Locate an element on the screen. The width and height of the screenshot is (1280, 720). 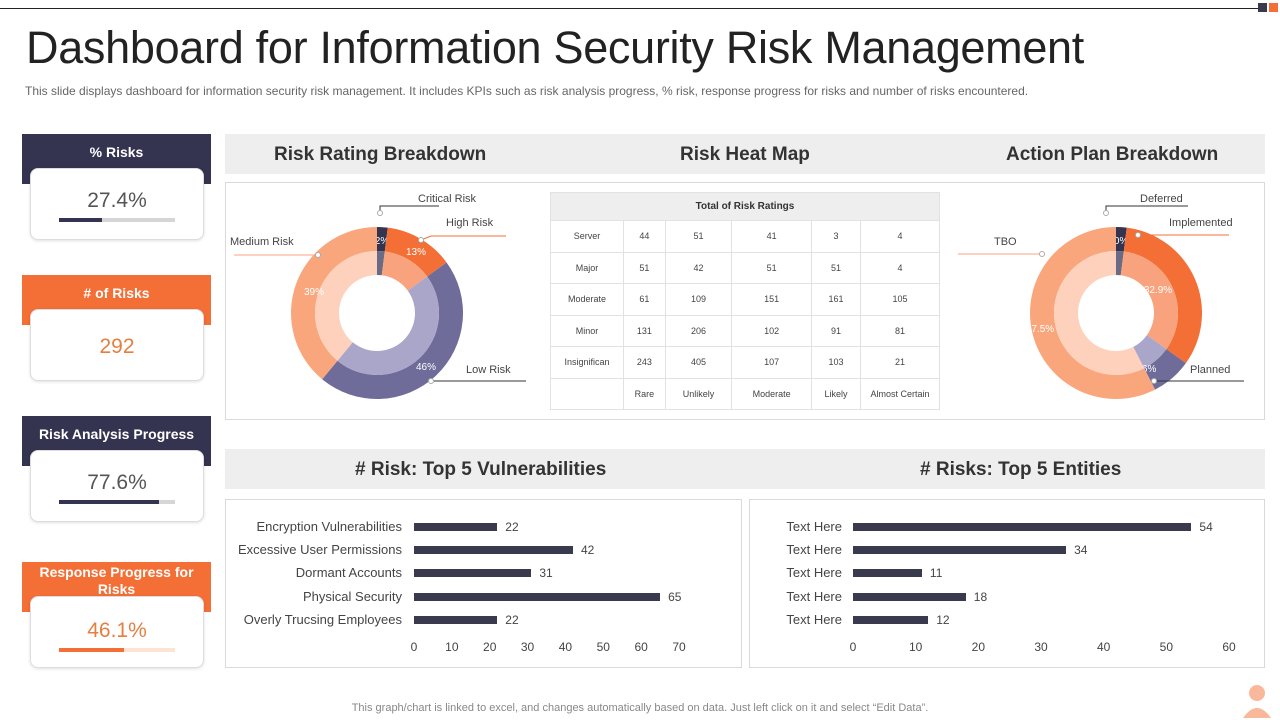
kpi-value: 46.1% is located at coordinates (117, 630).